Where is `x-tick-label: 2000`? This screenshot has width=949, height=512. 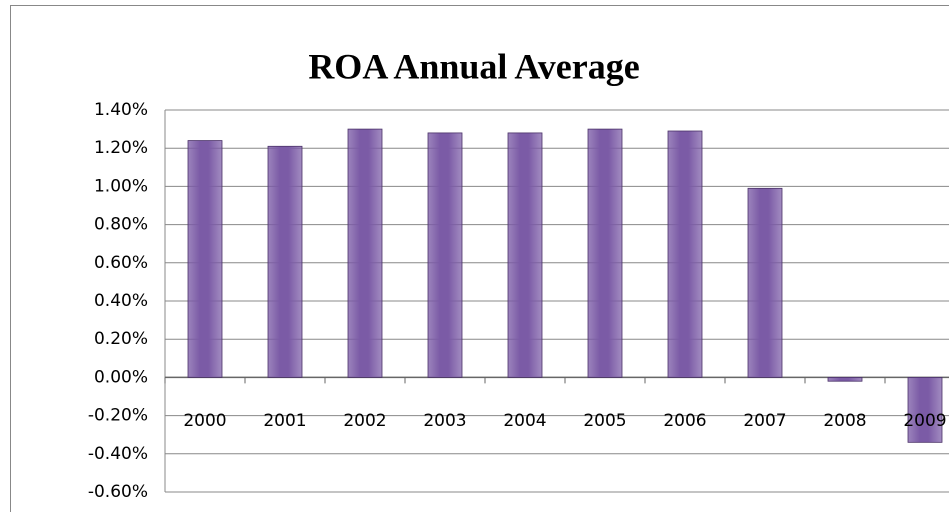 x-tick-label: 2000 is located at coordinates (204, 421).